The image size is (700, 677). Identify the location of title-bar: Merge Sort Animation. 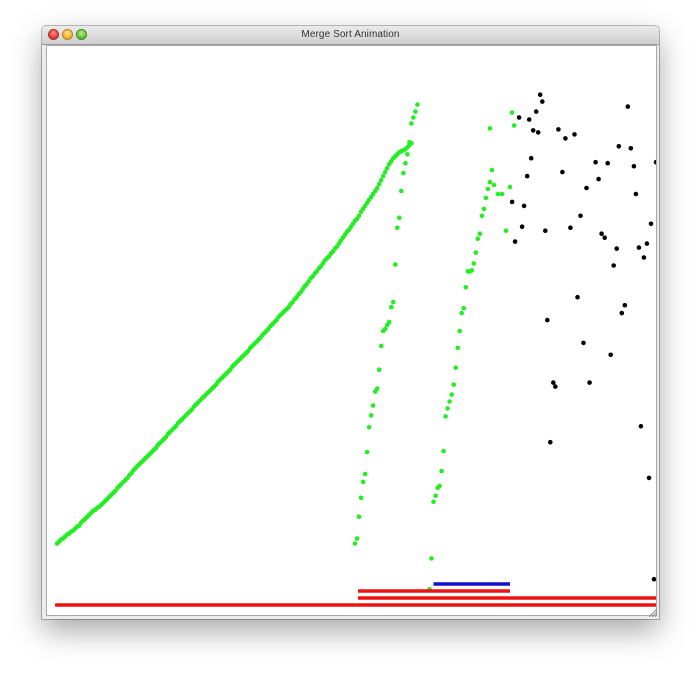
(350, 35).